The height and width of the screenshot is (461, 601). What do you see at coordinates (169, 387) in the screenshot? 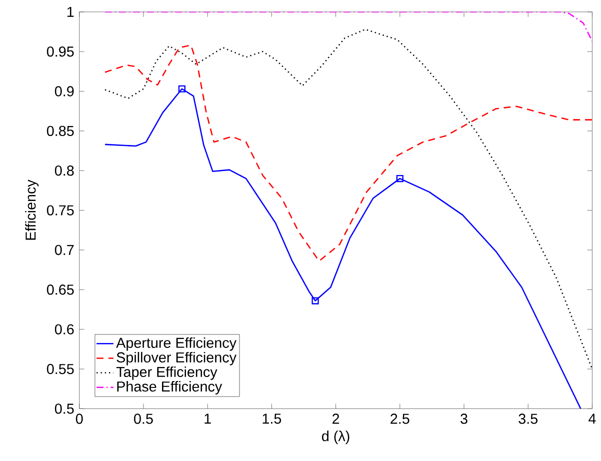
I see `legend-label: Phase Efficiency` at bounding box center [169, 387].